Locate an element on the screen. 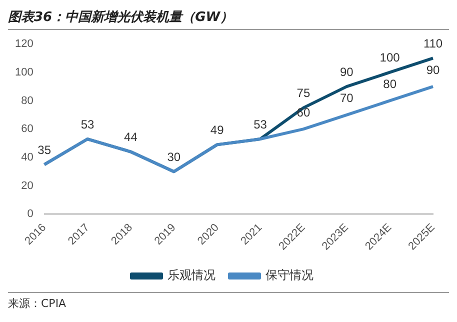 This screenshot has width=457, height=322. data-label: 110 is located at coordinates (433, 43).